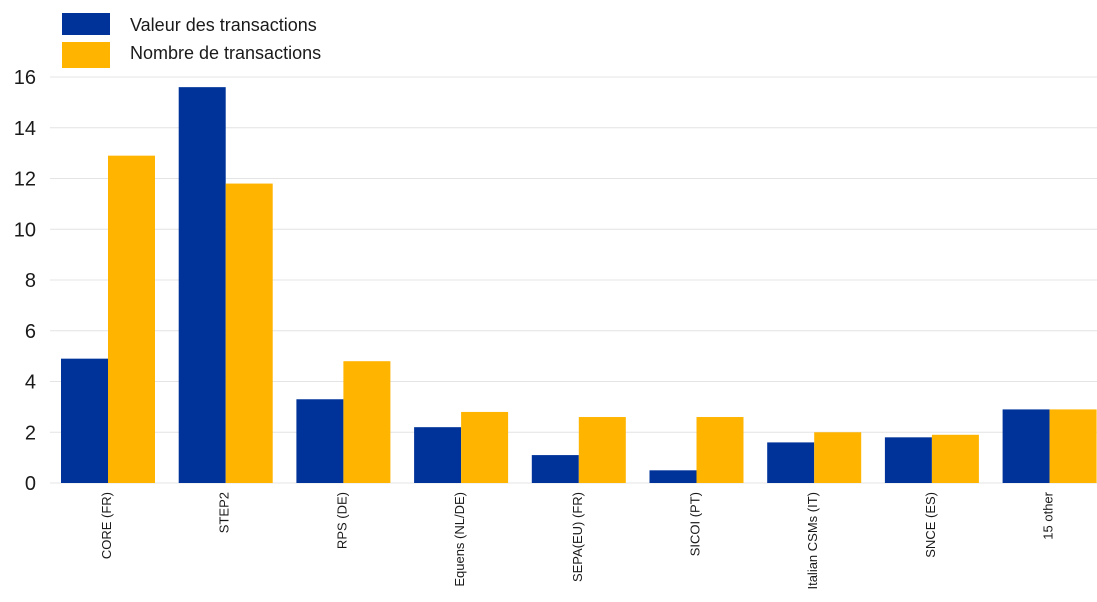 The width and height of the screenshot is (1097, 602). What do you see at coordinates (25, 230) in the screenshot?
I see `y-tick-label: 10` at bounding box center [25, 230].